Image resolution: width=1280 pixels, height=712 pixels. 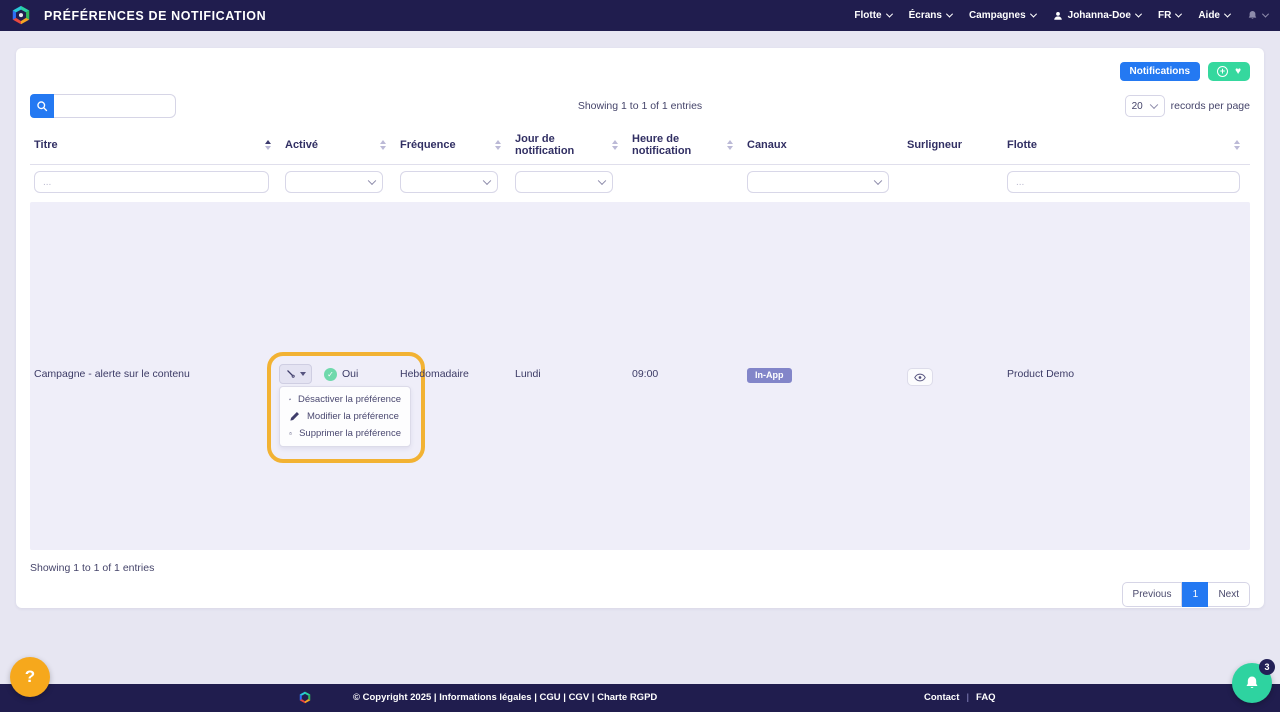 I want to click on filter-flotte-input, so click(x=1123, y=182).